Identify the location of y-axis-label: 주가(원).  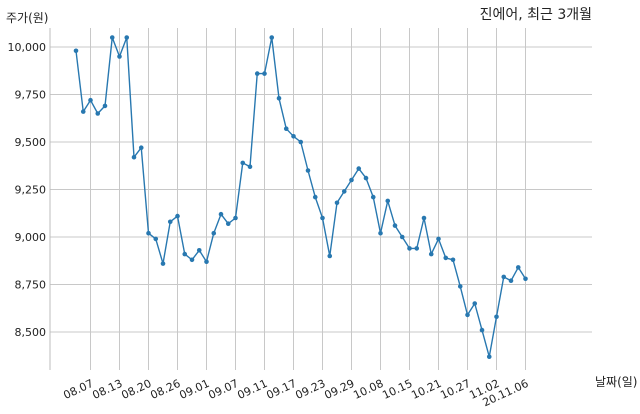
(27, 18).